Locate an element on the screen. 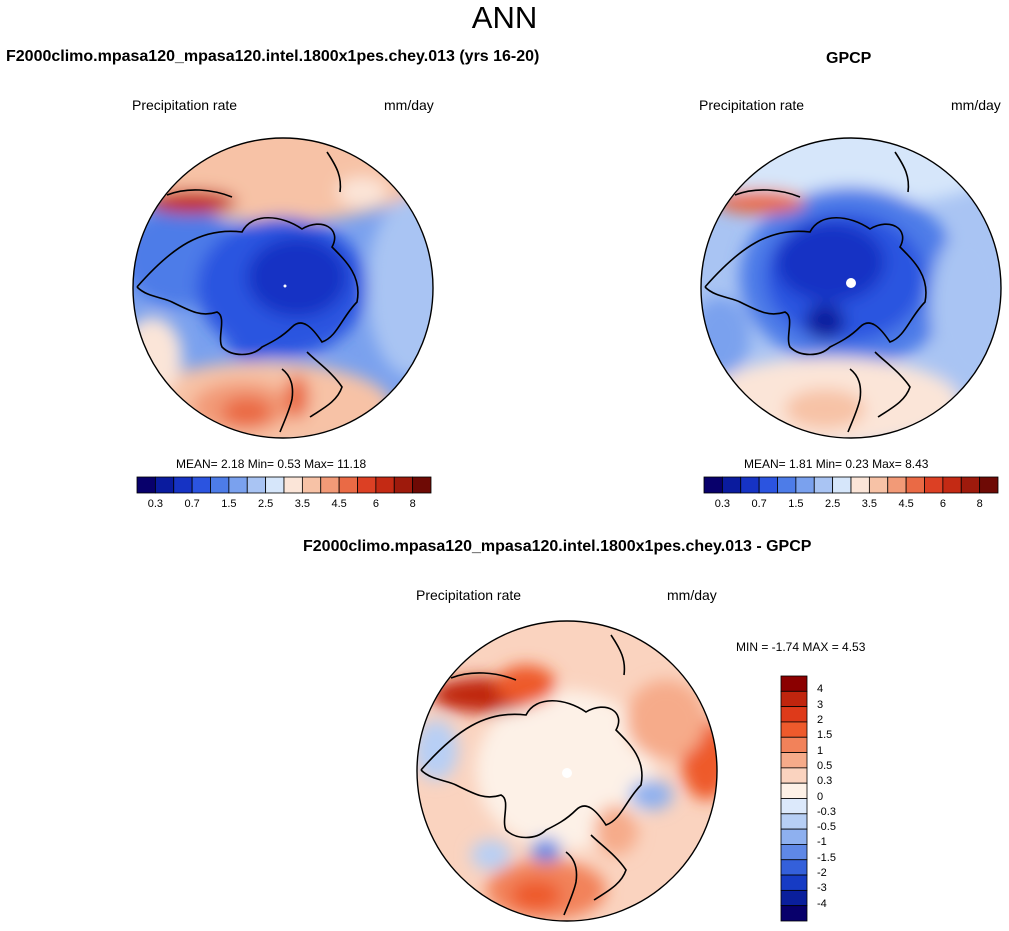 The height and width of the screenshot is (931, 1009). test-stats: MEAN= 2.18 Min= 0.53 Max= 11.18 is located at coordinates (271, 464).